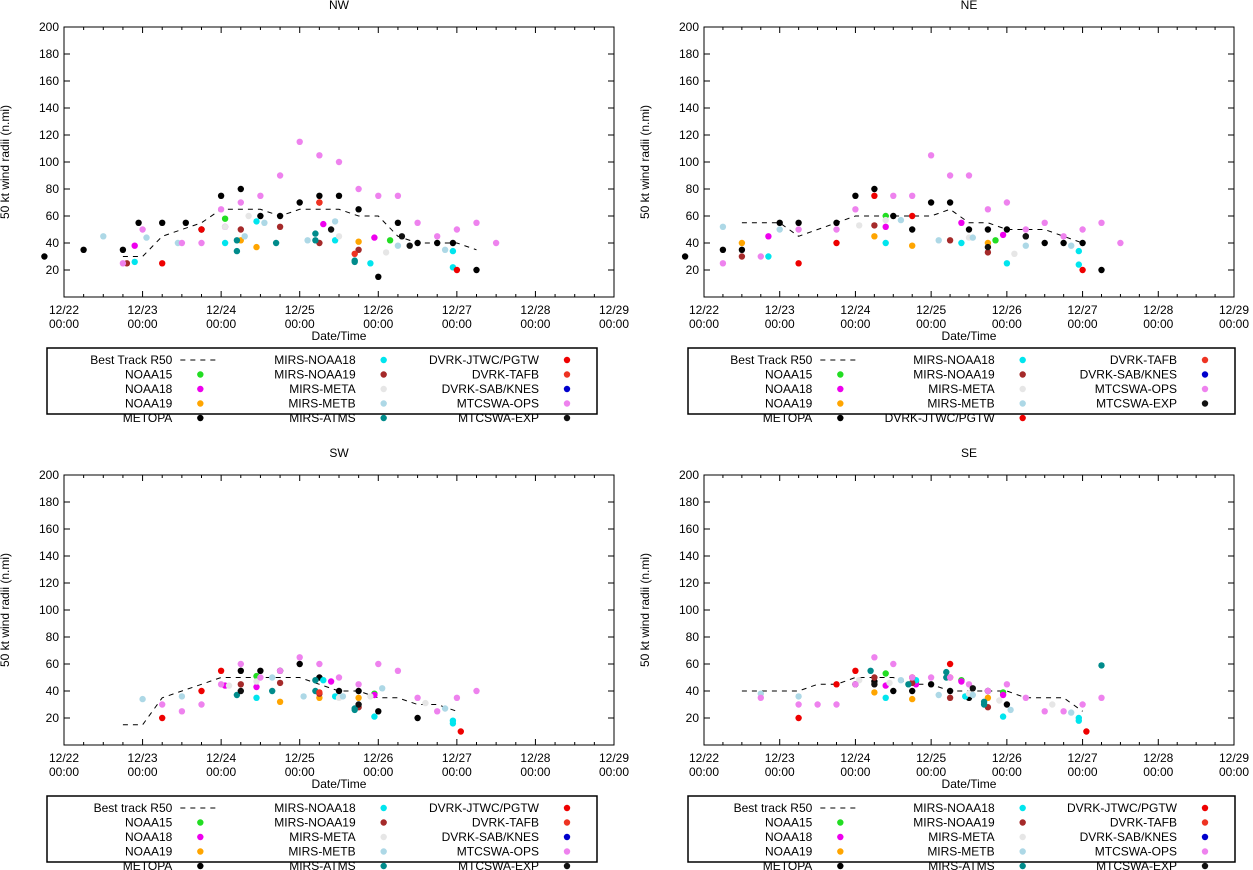  I want to click on legend-label: MIRS-NOAA18, so click(315, 360).